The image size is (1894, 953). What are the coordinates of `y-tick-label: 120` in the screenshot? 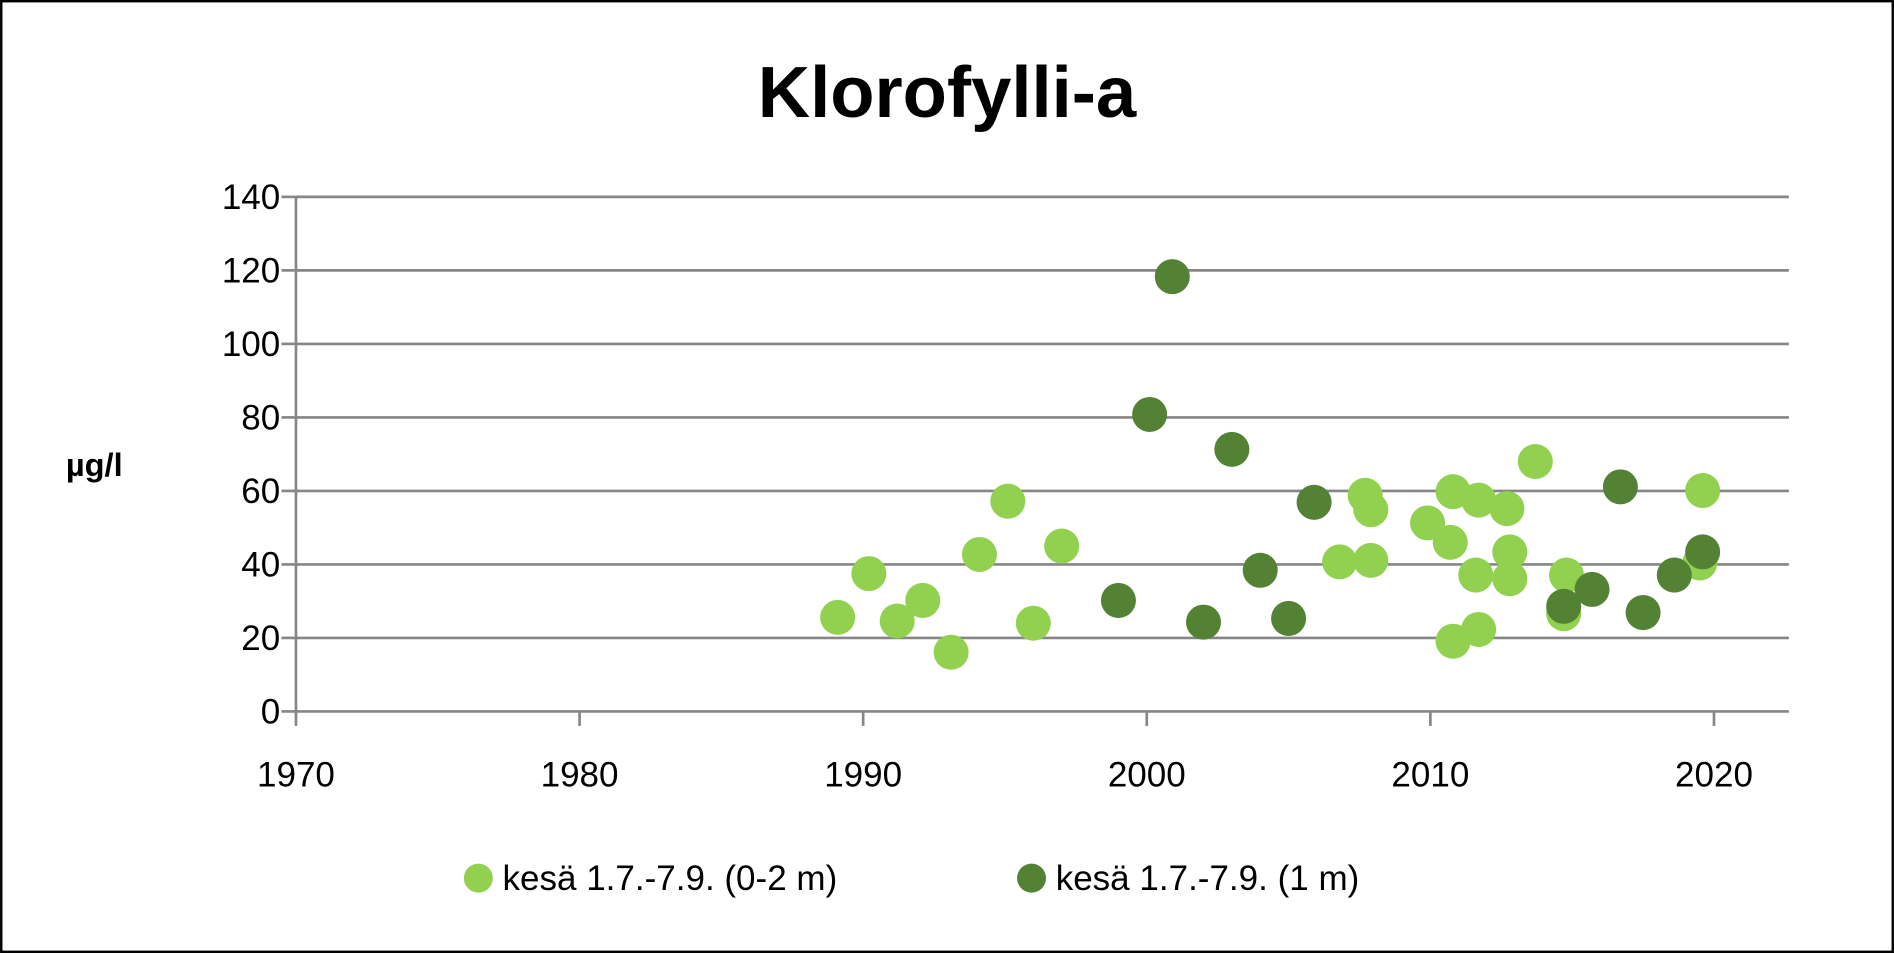 It's located at (251, 270).